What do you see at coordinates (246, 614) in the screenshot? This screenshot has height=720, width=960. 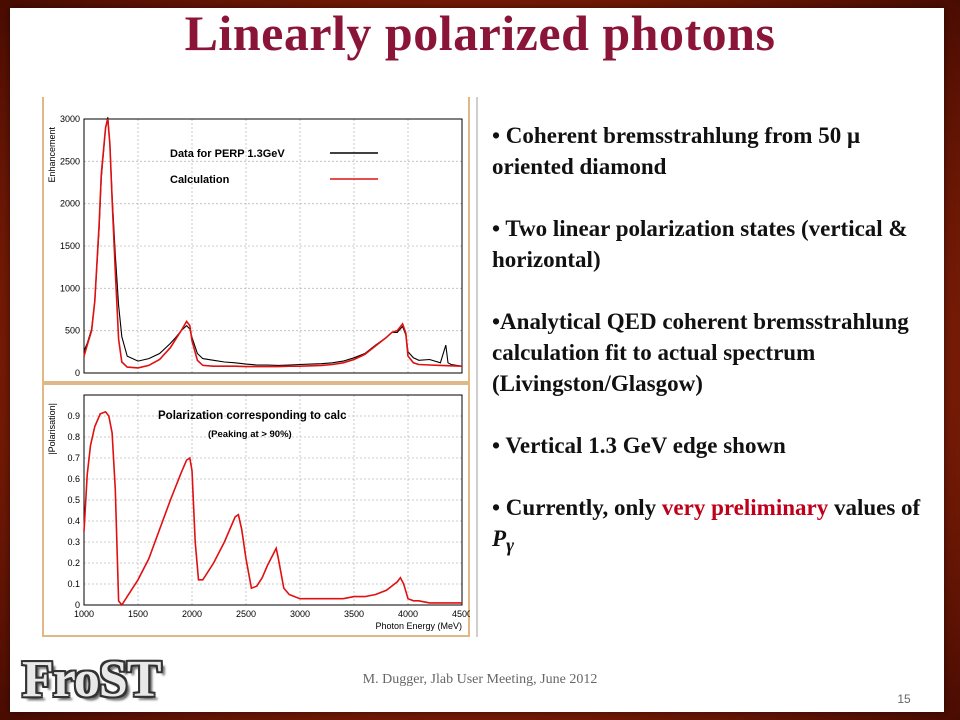 I see `chart-2-x-tick-label: 2500` at bounding box center [246, 614].